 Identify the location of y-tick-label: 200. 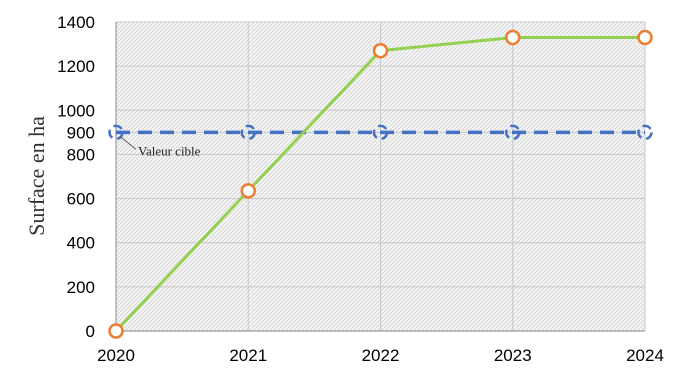
(81, 287).